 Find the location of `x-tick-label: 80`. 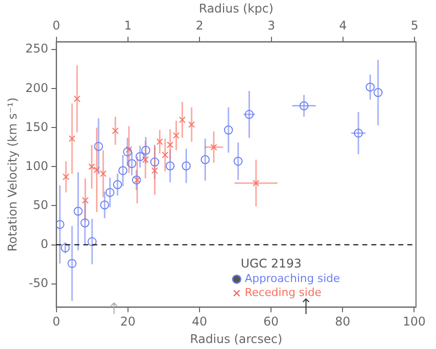

x-tick-label: 80 is located at coordinates (342, 321).